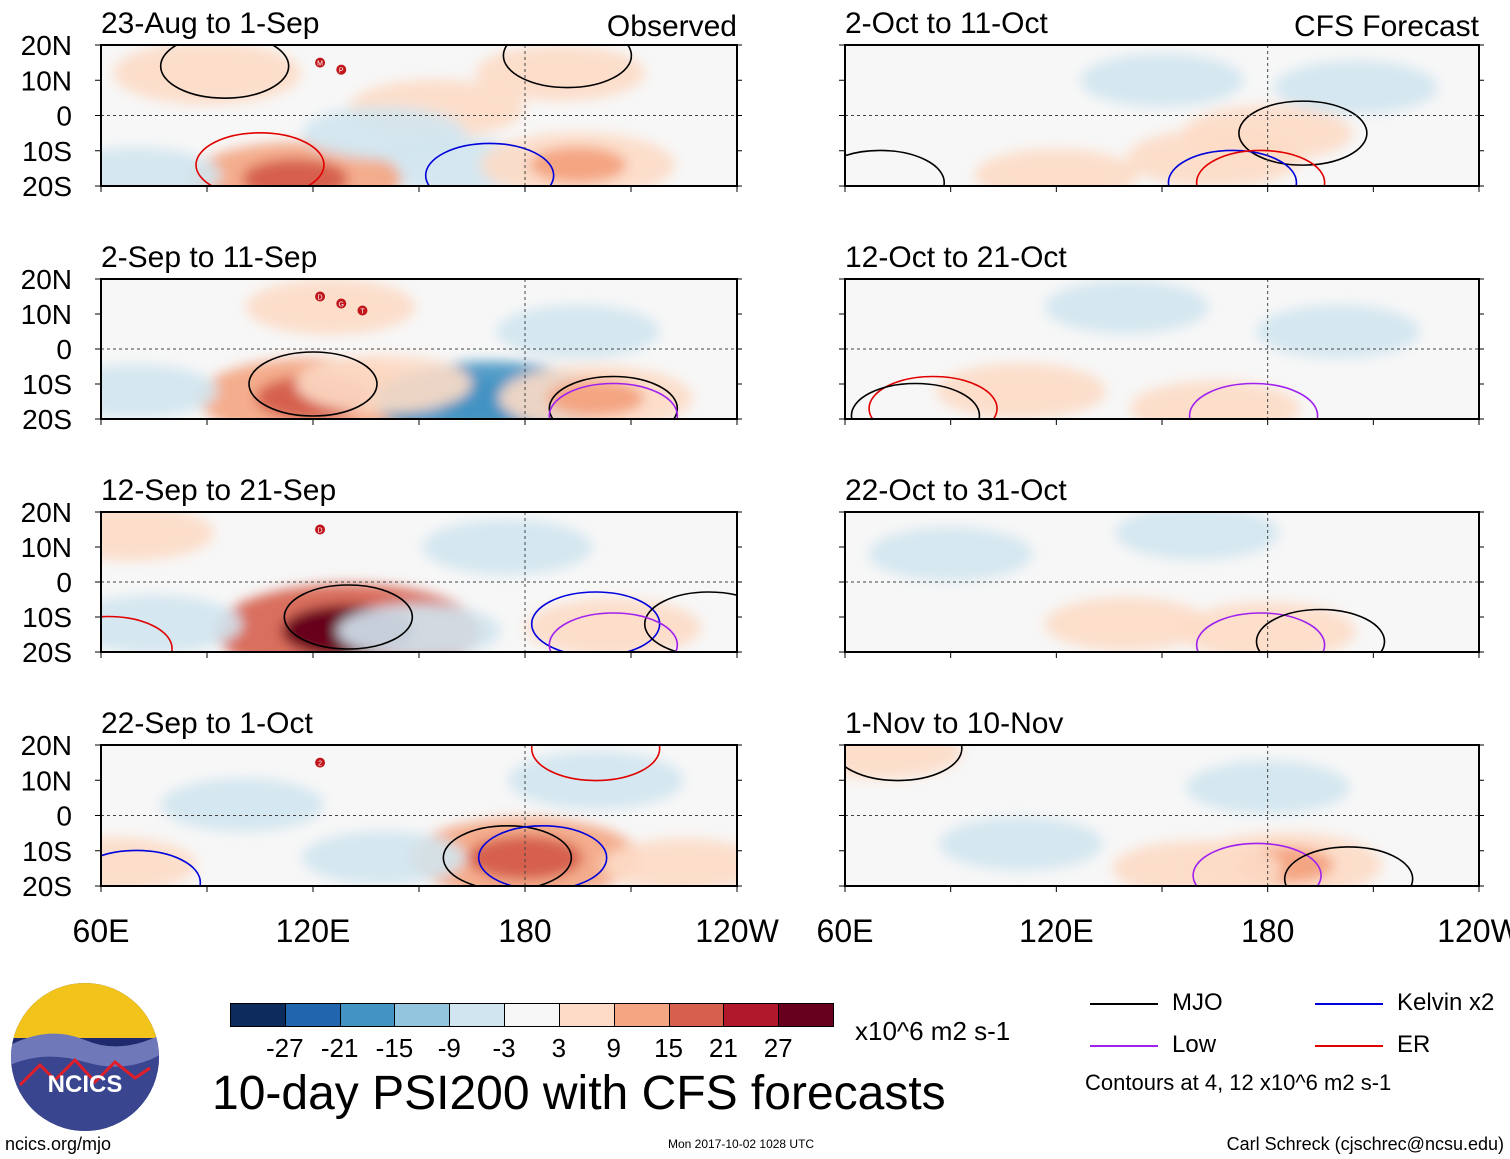  I want to click on x-tick-label: 120W, so click(737, 931).